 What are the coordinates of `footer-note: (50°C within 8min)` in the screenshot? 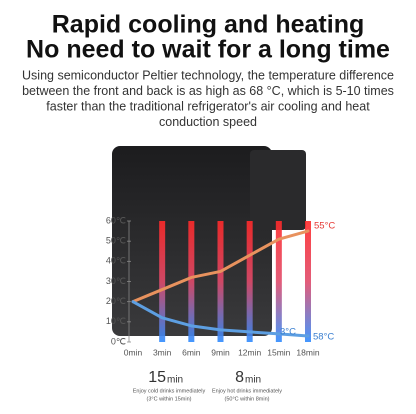 It's located at (247, 399).